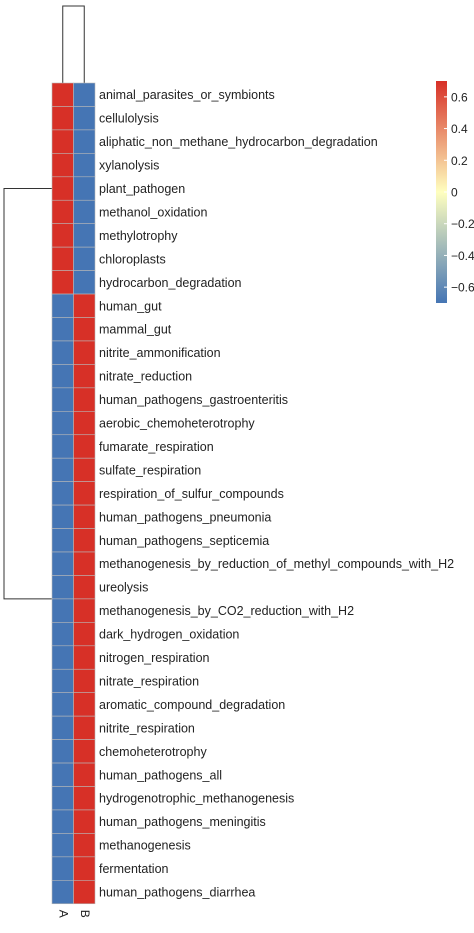 The width and height of the screenshot is (474, 933). I want to click on row-label: ureolysis, so click(123, 588).